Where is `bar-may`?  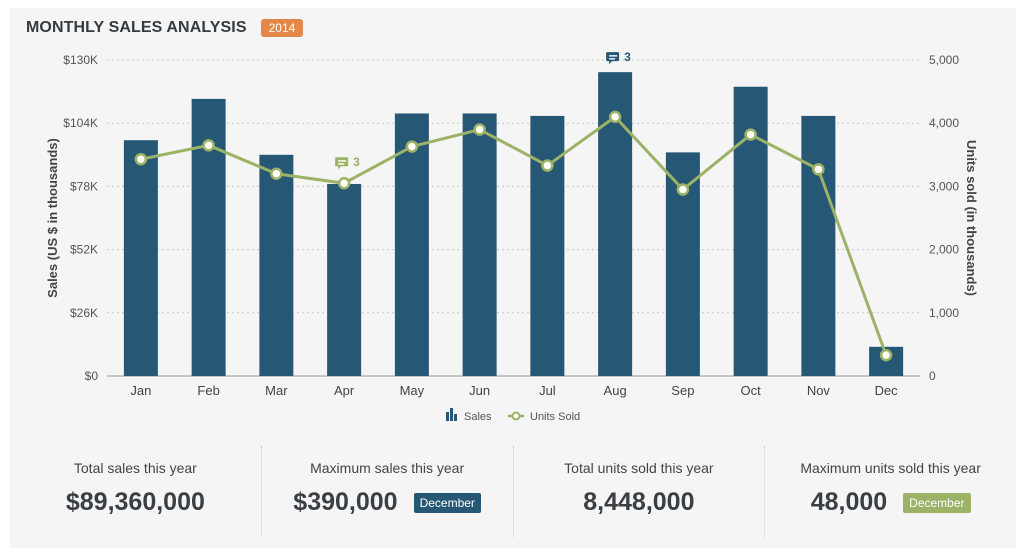 bar-may is located at coordinates (411, 244).